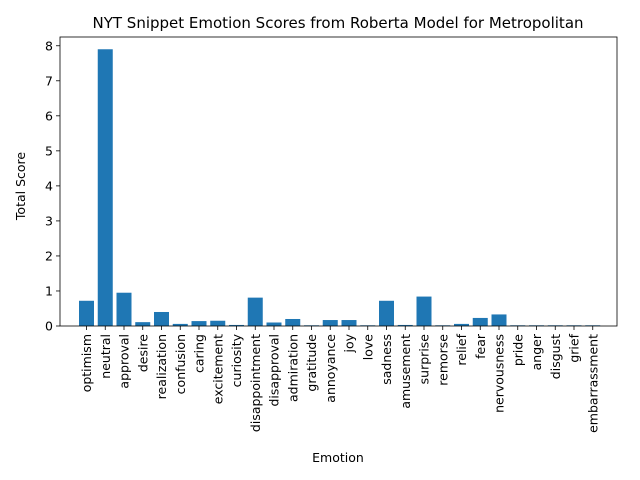  I want to click on bar-curiosity, so click(236, 325).